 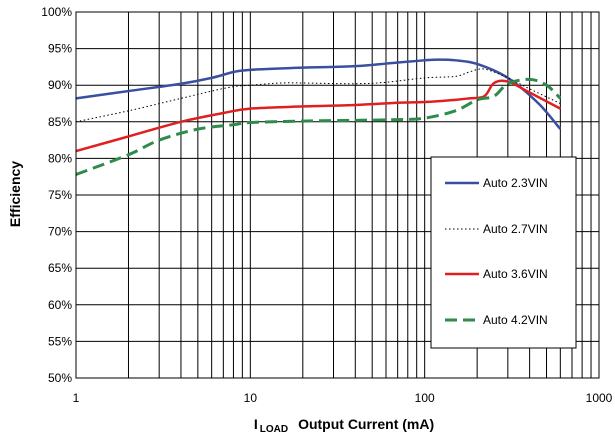 I want to click on y-tick-label: 50%, so click(x=60, y=378).